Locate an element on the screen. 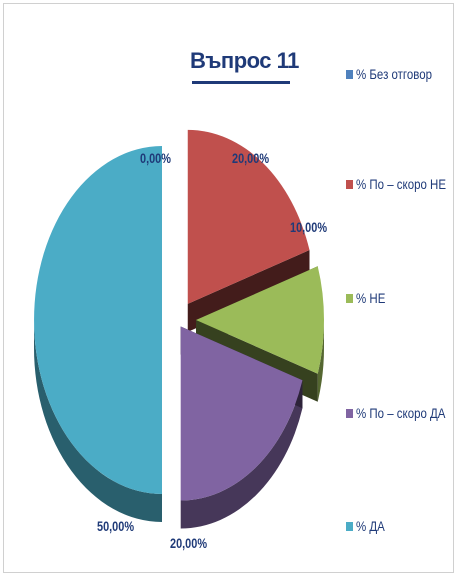 This screenshot has height=578, width=459. legend-item-ne: % НЕ is located at coordinates (369, 298).